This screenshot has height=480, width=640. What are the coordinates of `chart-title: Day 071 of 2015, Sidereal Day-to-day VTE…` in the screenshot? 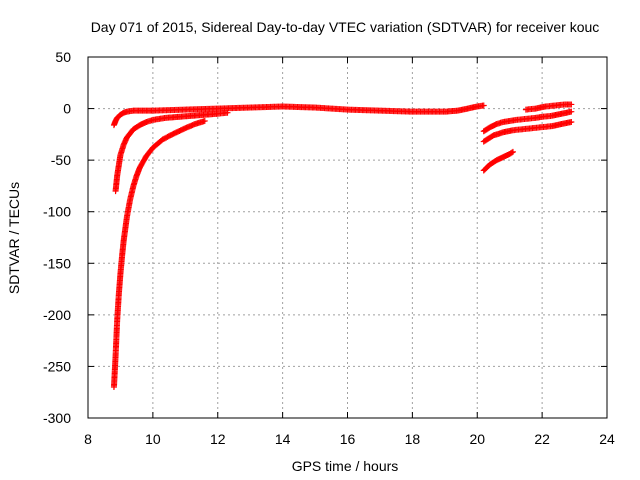 It's located at (345, 27).